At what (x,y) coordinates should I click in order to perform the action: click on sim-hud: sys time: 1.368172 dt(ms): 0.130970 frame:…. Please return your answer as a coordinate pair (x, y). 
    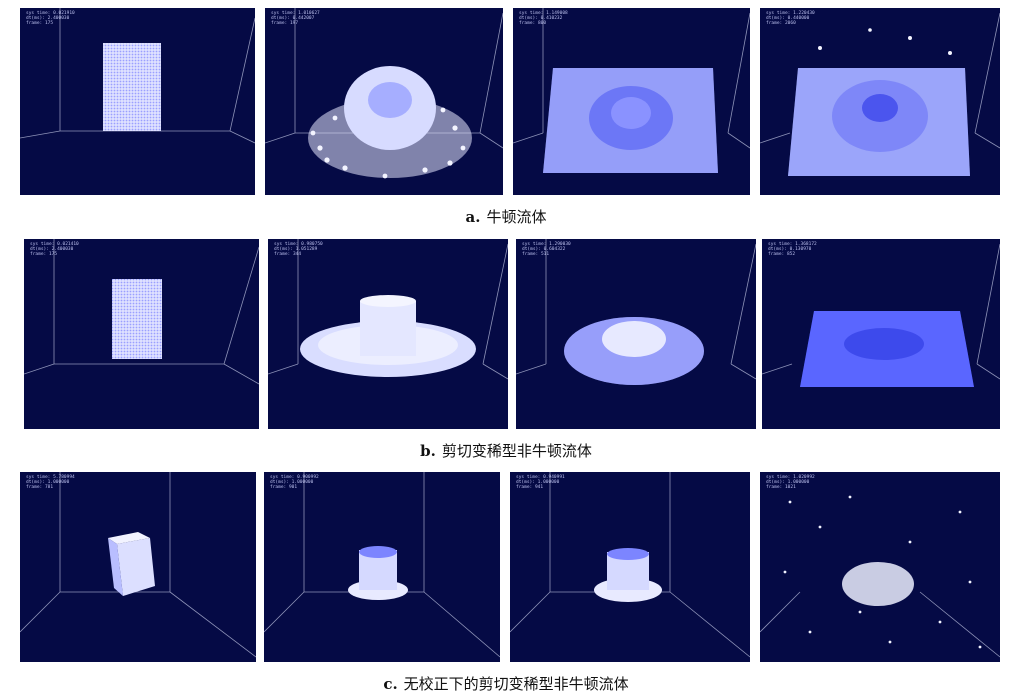
    Looking at the image, I should click on (792, 249).